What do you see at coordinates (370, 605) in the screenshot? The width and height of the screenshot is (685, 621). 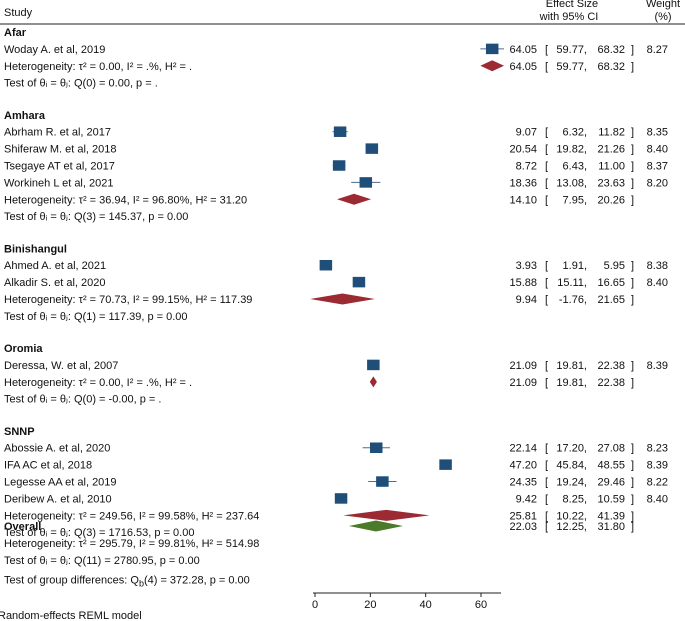 I see `x-tick-label: 20` at bounding box center [370, 605].